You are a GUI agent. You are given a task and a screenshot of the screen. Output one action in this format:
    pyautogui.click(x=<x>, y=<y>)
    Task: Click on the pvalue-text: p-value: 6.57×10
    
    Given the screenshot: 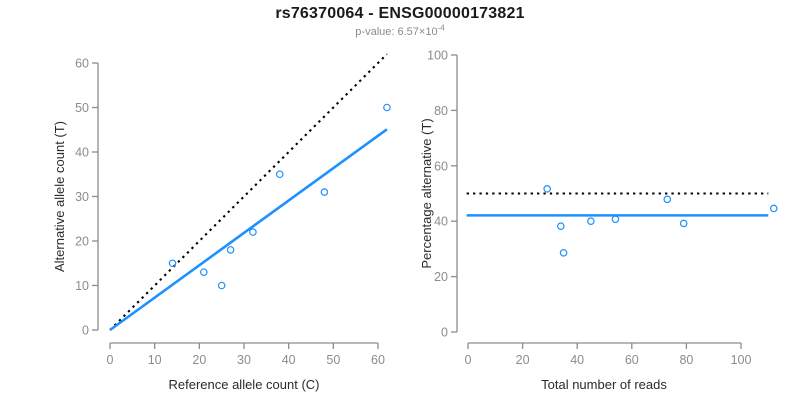 What is the action you would take?
    pyautogui.click(x=396, y=32)
    